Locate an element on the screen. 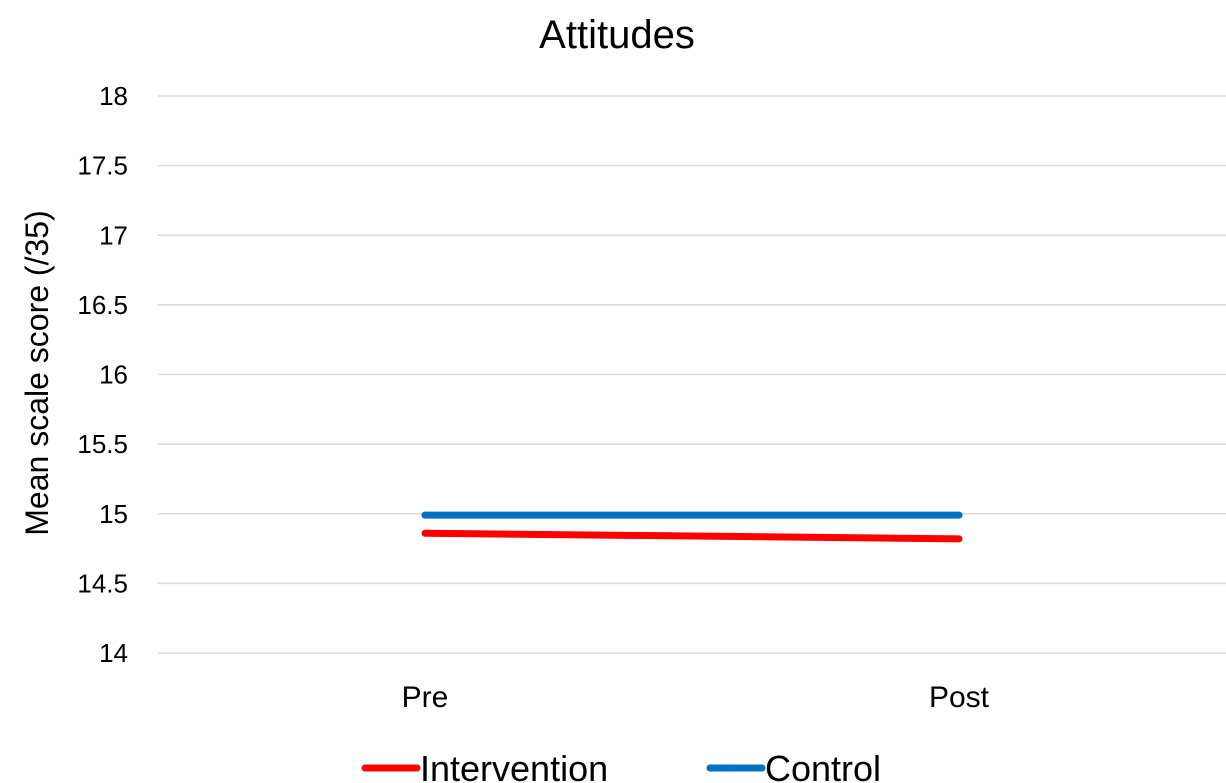  legend: Intervention Control is located at coordinates (621, 765).